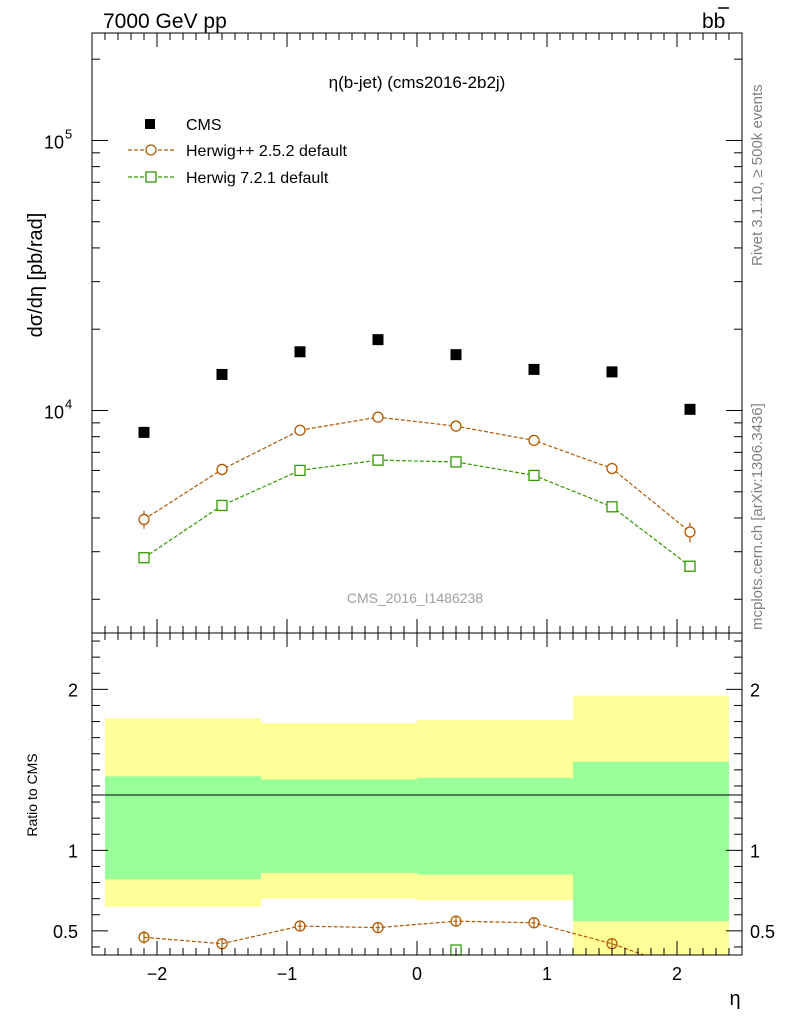 This screenshot has height=1024, width=786. Describe the element at coordinates (150, 124) in the screenshot. I see `legend-marker-cms` at that location.